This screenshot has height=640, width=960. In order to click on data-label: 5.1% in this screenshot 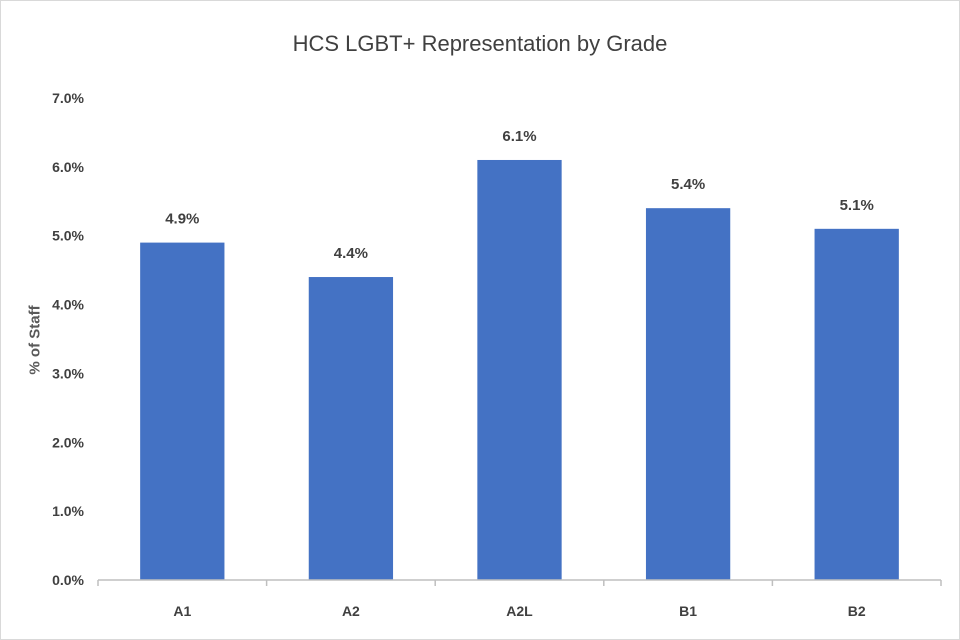, I will do `click(857, 205)`.